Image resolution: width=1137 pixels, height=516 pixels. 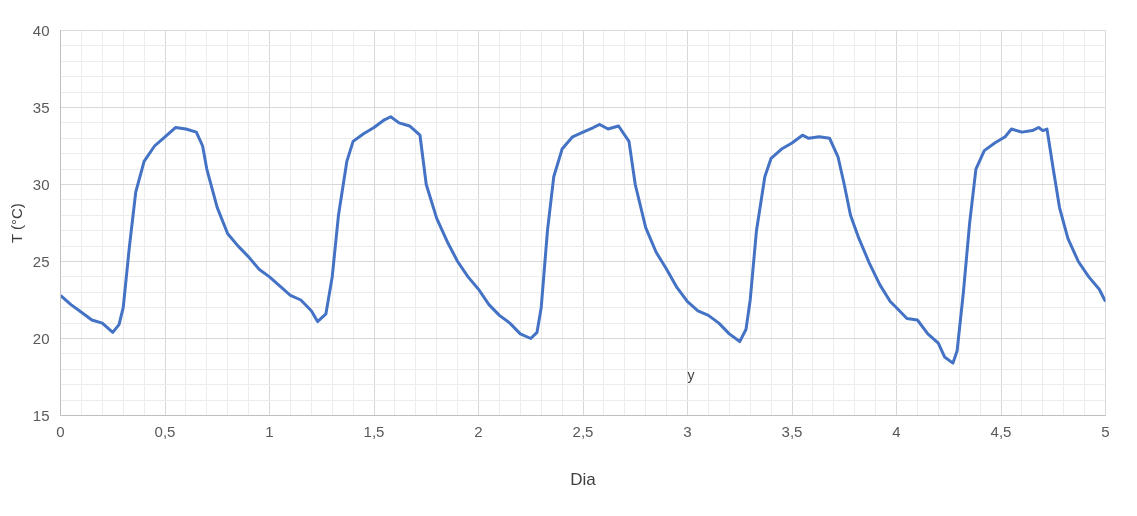 What do you see at coordinates (41, 261) in the screenshot?
I see `y-tick-label: 25` at bounding box center [41, 261].